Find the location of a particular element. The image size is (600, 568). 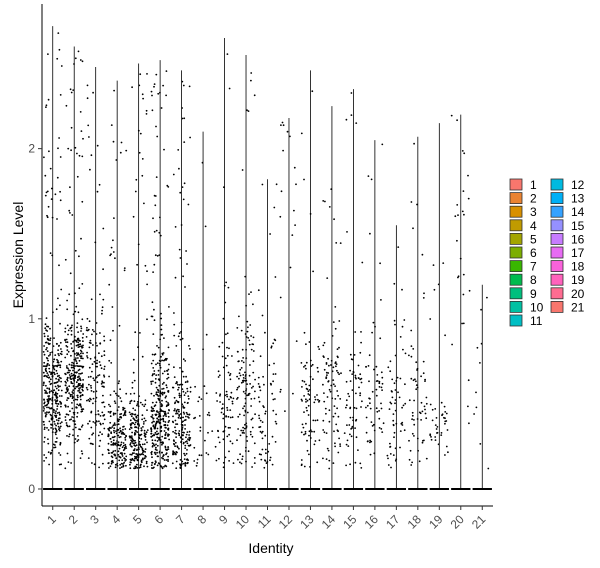

y-axis-title: Expression Level is located at coordinates (18, 255).